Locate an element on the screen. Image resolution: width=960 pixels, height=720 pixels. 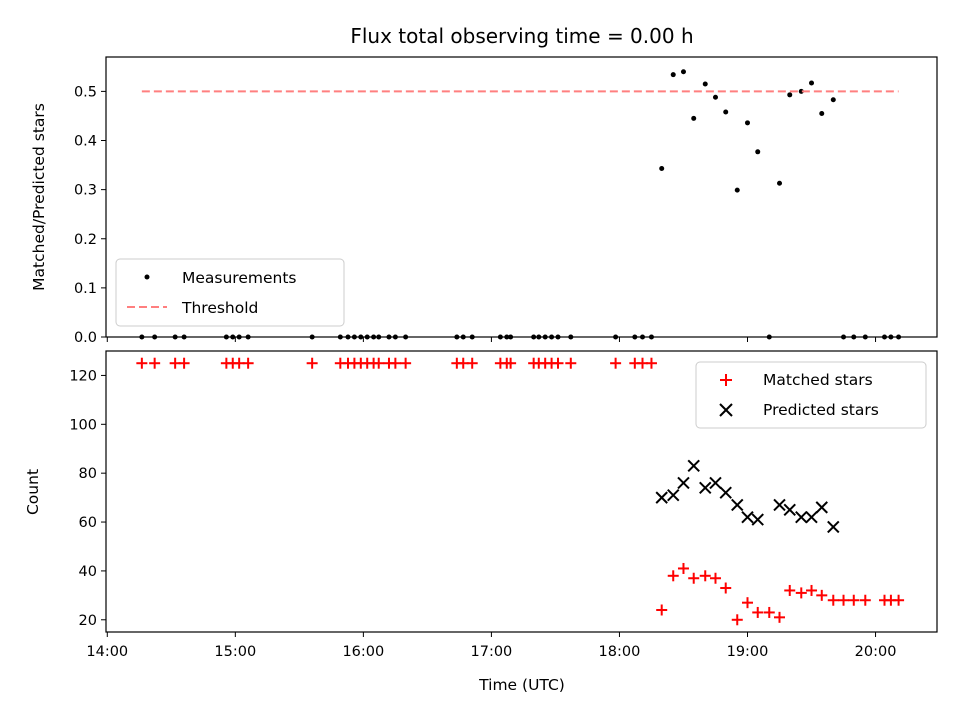
x-axis-label: Time (UTC) is located at coordinates (521, 685).